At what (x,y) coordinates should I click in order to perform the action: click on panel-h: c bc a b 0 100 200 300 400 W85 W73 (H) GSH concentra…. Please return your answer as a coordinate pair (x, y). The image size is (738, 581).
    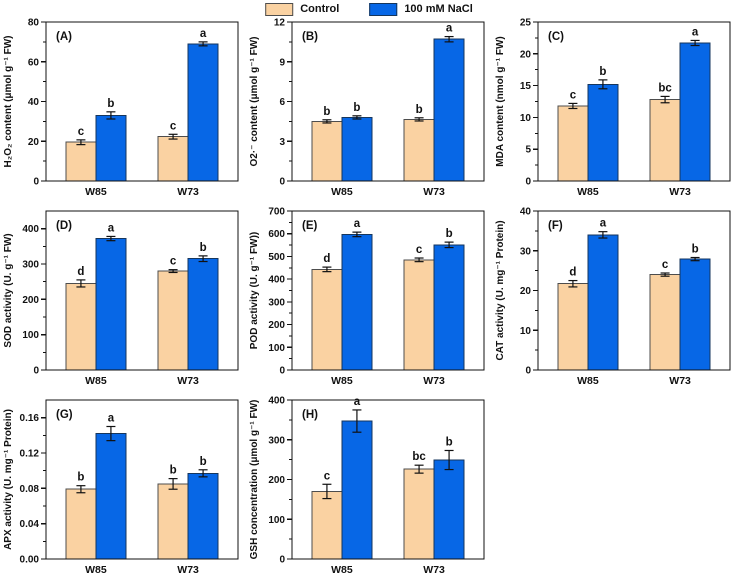
    Looking at the image, I should click on (369, 486).